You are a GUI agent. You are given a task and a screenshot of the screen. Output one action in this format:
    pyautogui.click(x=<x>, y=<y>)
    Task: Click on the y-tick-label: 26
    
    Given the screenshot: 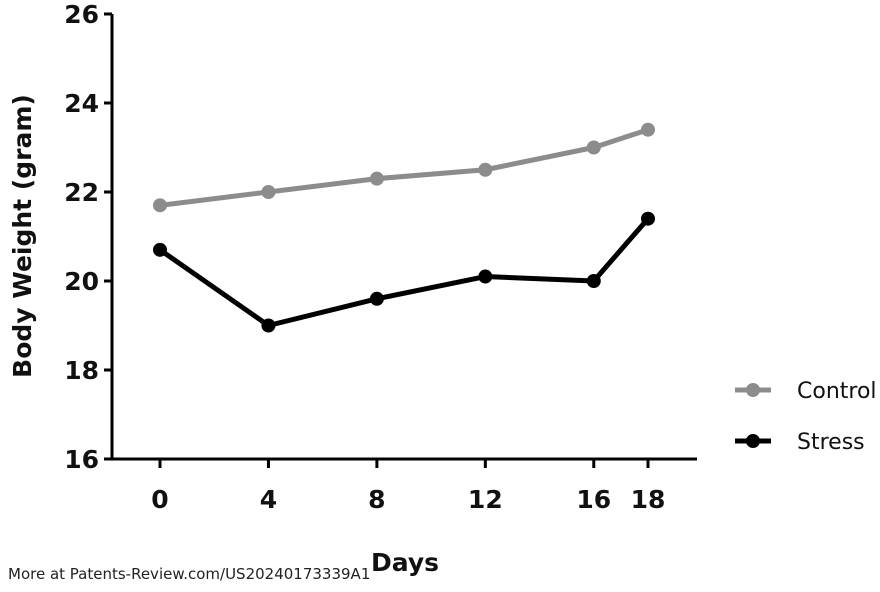 What is the action you would take?
    pyautogui.click(x=81, y=14)
    